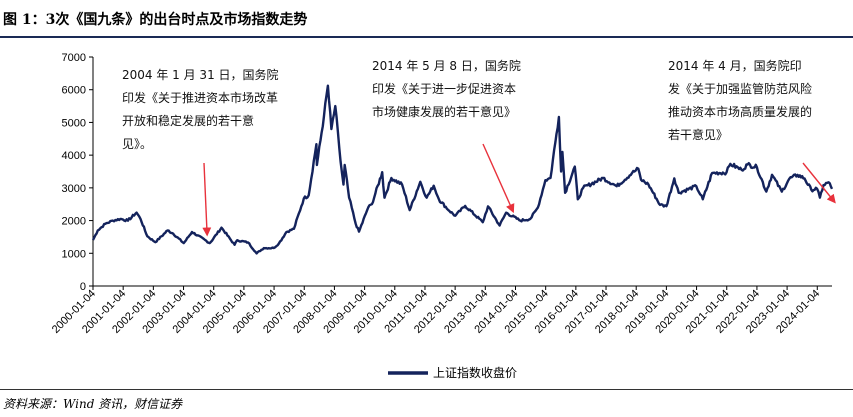  What do you see at coordinates (426, 37) in the screenshot?
I see `title-rule` at bounding box center [426, 37].